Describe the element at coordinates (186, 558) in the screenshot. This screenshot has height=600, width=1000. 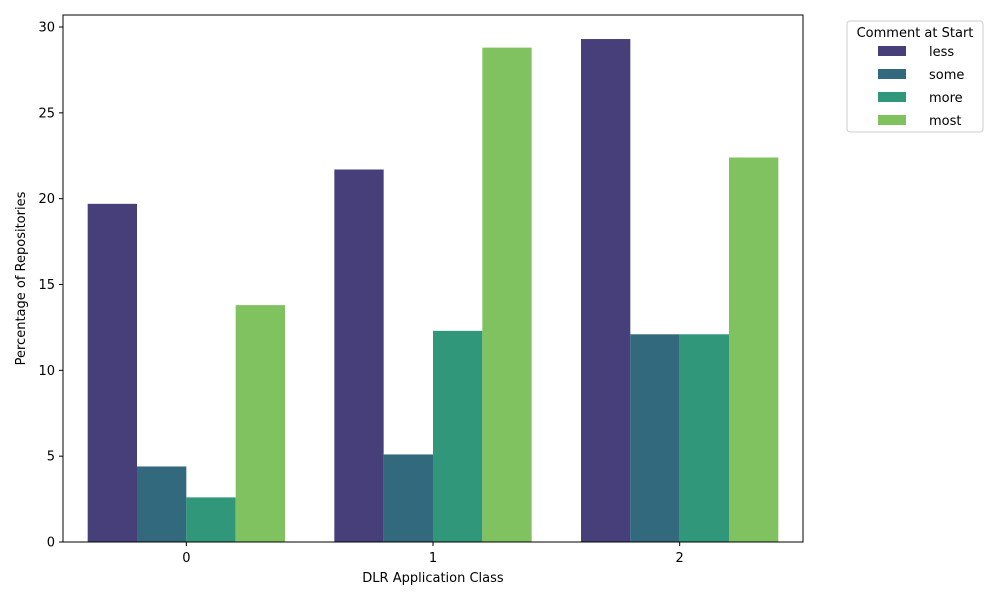
I see `x-tick-label: 0` at that location.